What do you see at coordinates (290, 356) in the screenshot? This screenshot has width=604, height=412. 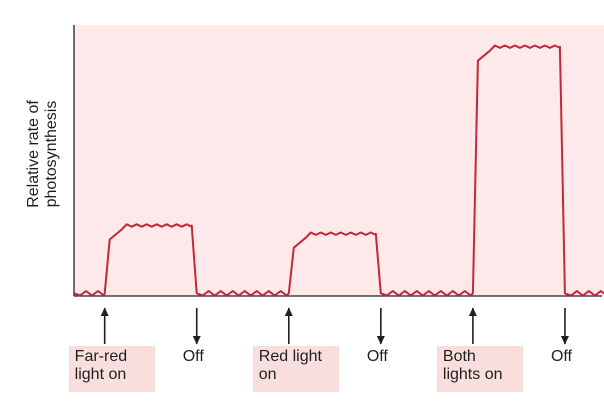 I see `event-label-3-line-1: Red light` at bounding box center [290, 356].